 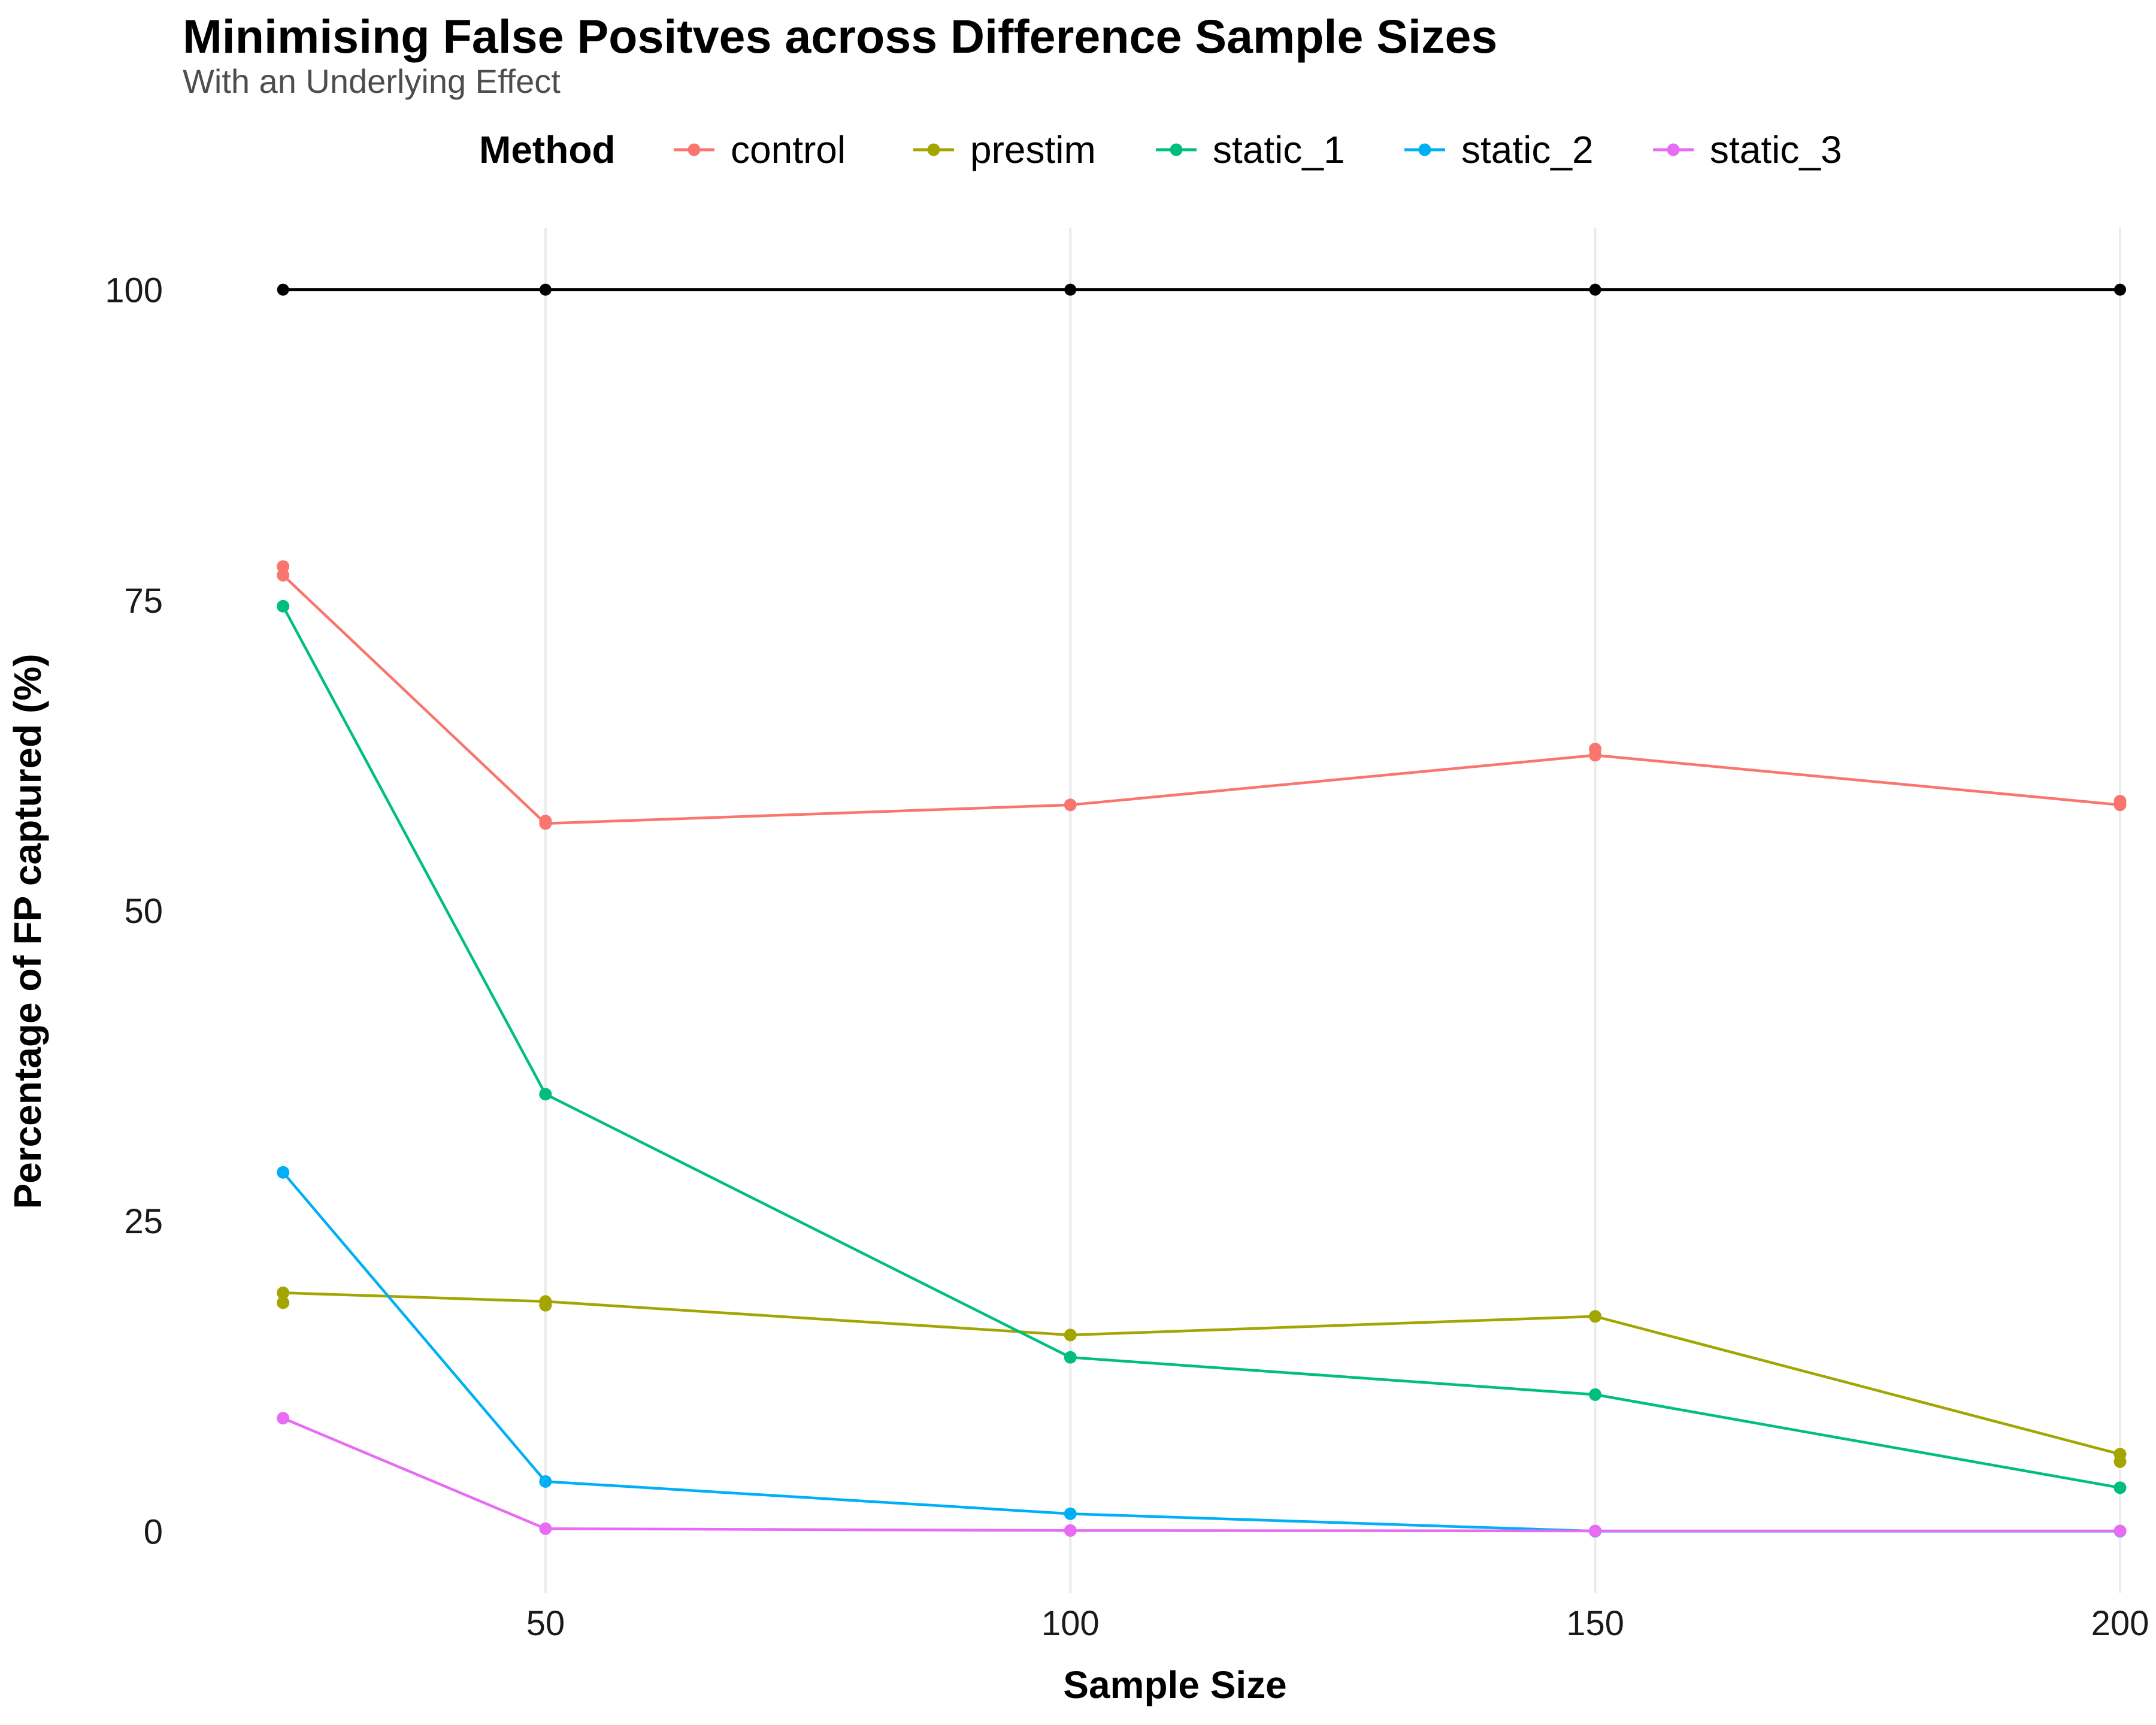 What do you see at coordinates (27, 931) in the screenshot?
I see `y-axis-label: Percentage of FP captured (%)` at bounding box center [27, 931].